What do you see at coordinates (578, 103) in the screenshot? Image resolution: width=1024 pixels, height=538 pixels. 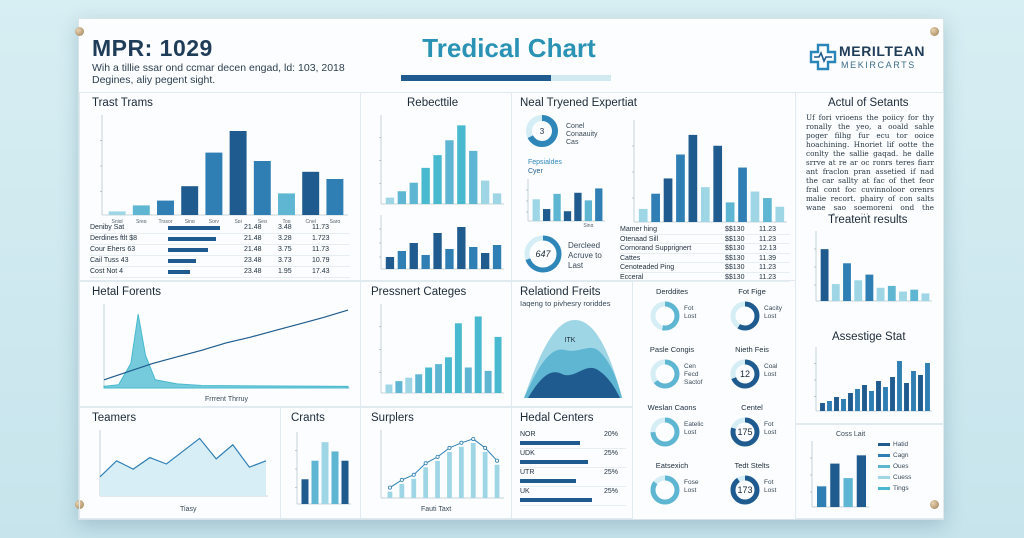 I see `panel-title: Neal Tryened Expertiat` at bounding box center [578, 103].